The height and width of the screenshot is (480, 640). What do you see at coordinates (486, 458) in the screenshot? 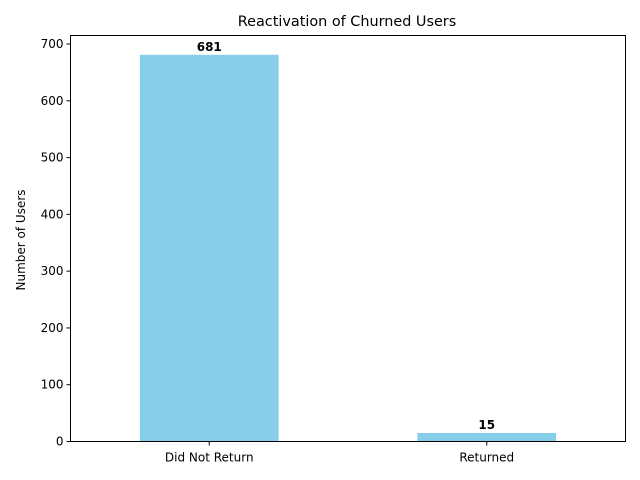
I see `x-tick-label-returned: Returned` at bounding box center [486, 458].